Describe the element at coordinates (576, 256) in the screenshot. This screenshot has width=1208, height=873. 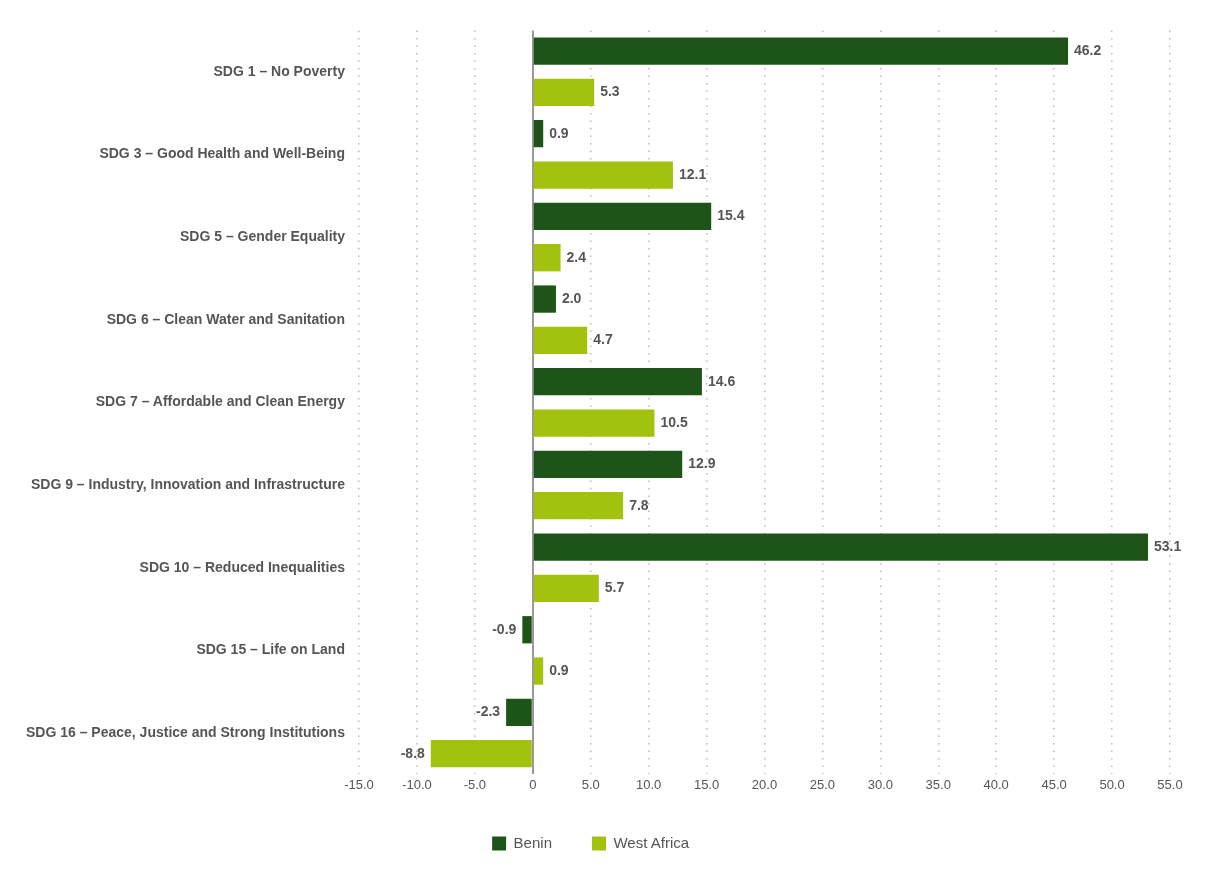
I see `data-label: 2.4` at that location.